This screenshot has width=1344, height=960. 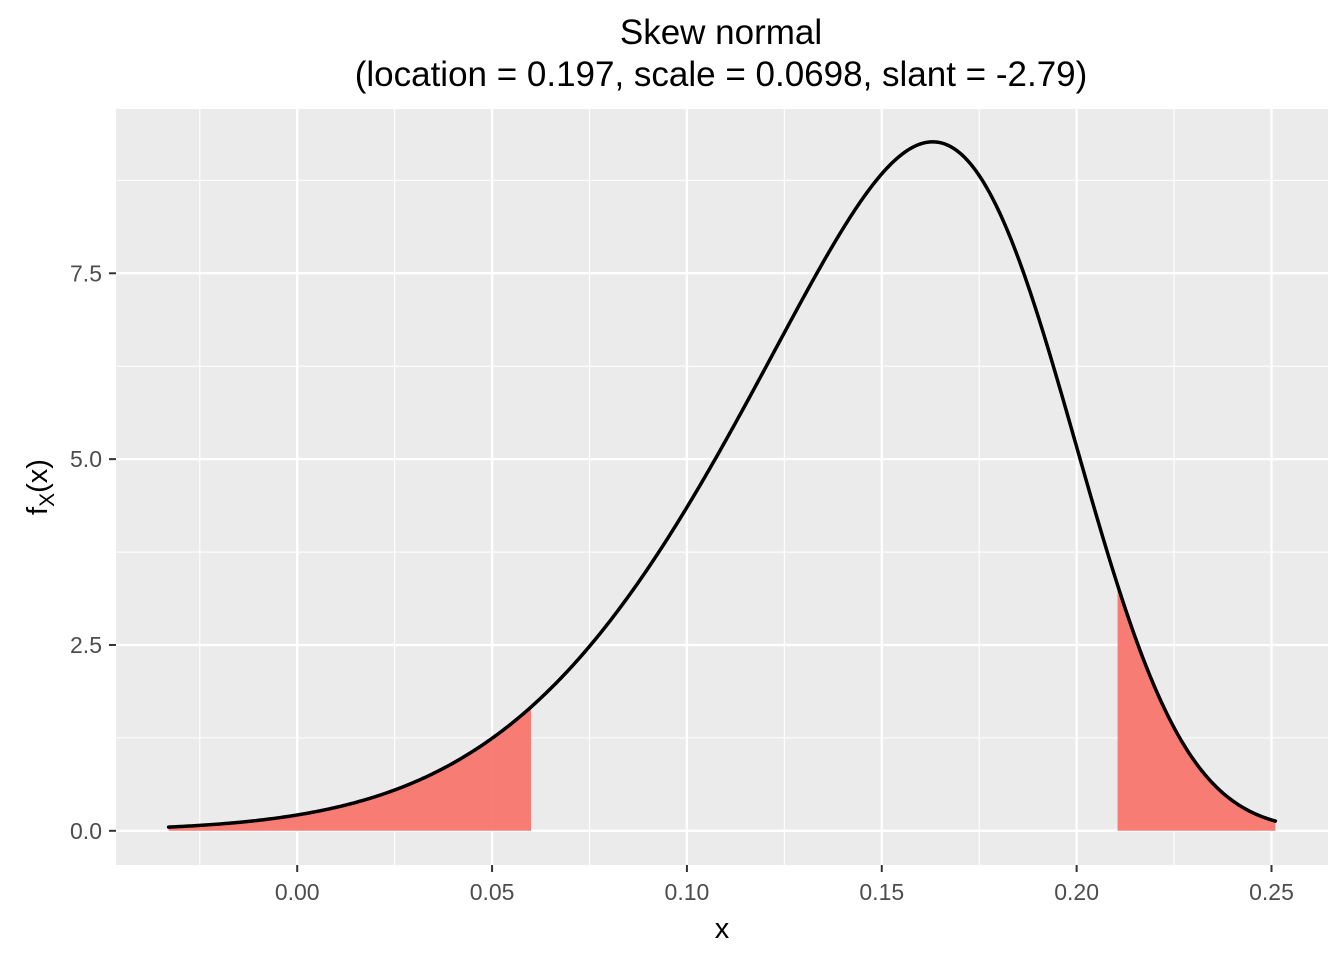 I want to click on x-axis-ticks: 0.00 0.05 0.10 0.15 0.20 0.25, so click(x=784, y=885).